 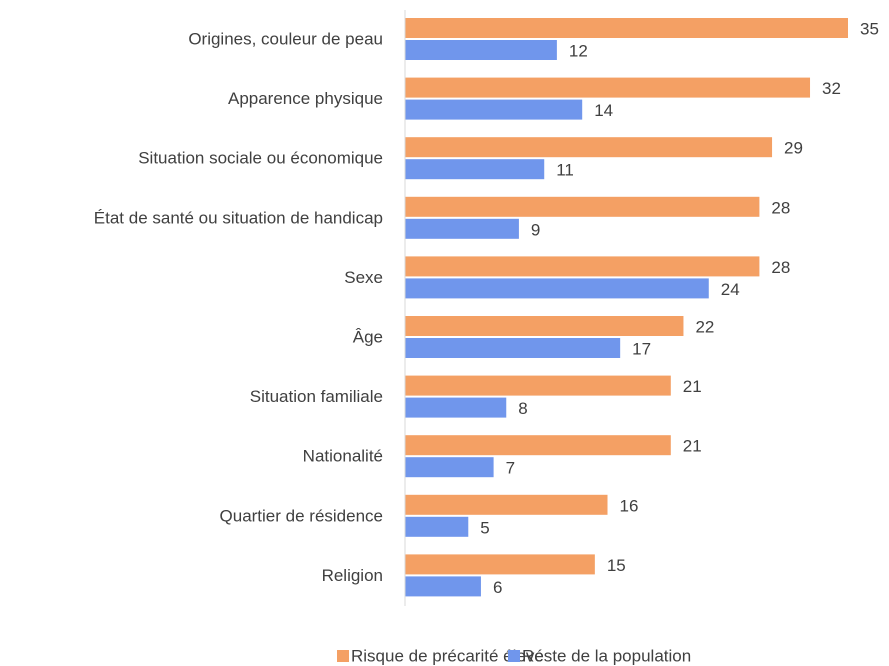 What do you see at coordinates (305, 98) in the screenshot?
I see `category-label: Apparence physique` at bounding box center [305, 98].